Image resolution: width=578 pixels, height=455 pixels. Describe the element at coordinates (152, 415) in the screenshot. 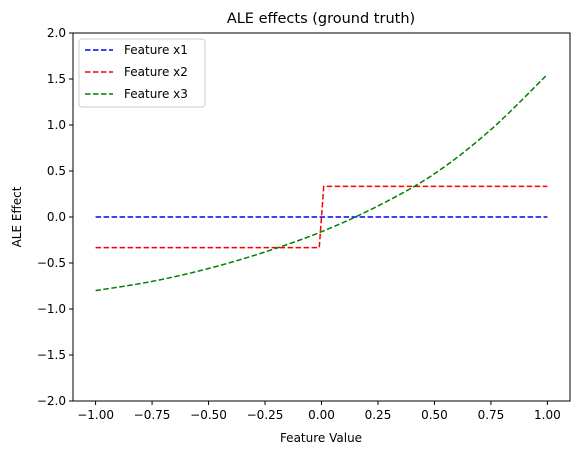

I see `x-tick-label: −0.75` at that location.